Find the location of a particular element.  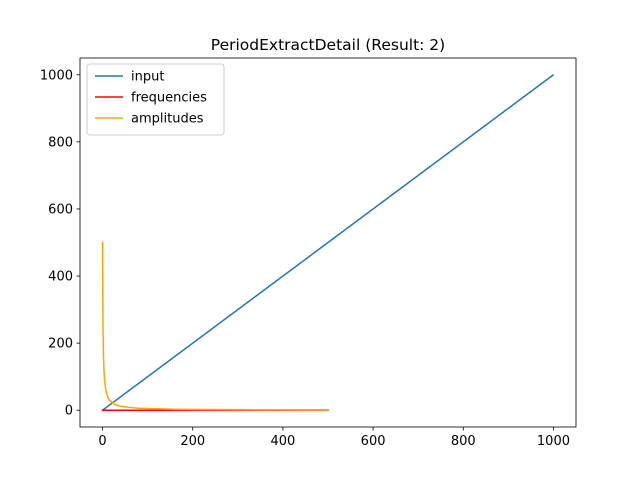

x-tick-label: 0 is located at coordinates (102, 441).